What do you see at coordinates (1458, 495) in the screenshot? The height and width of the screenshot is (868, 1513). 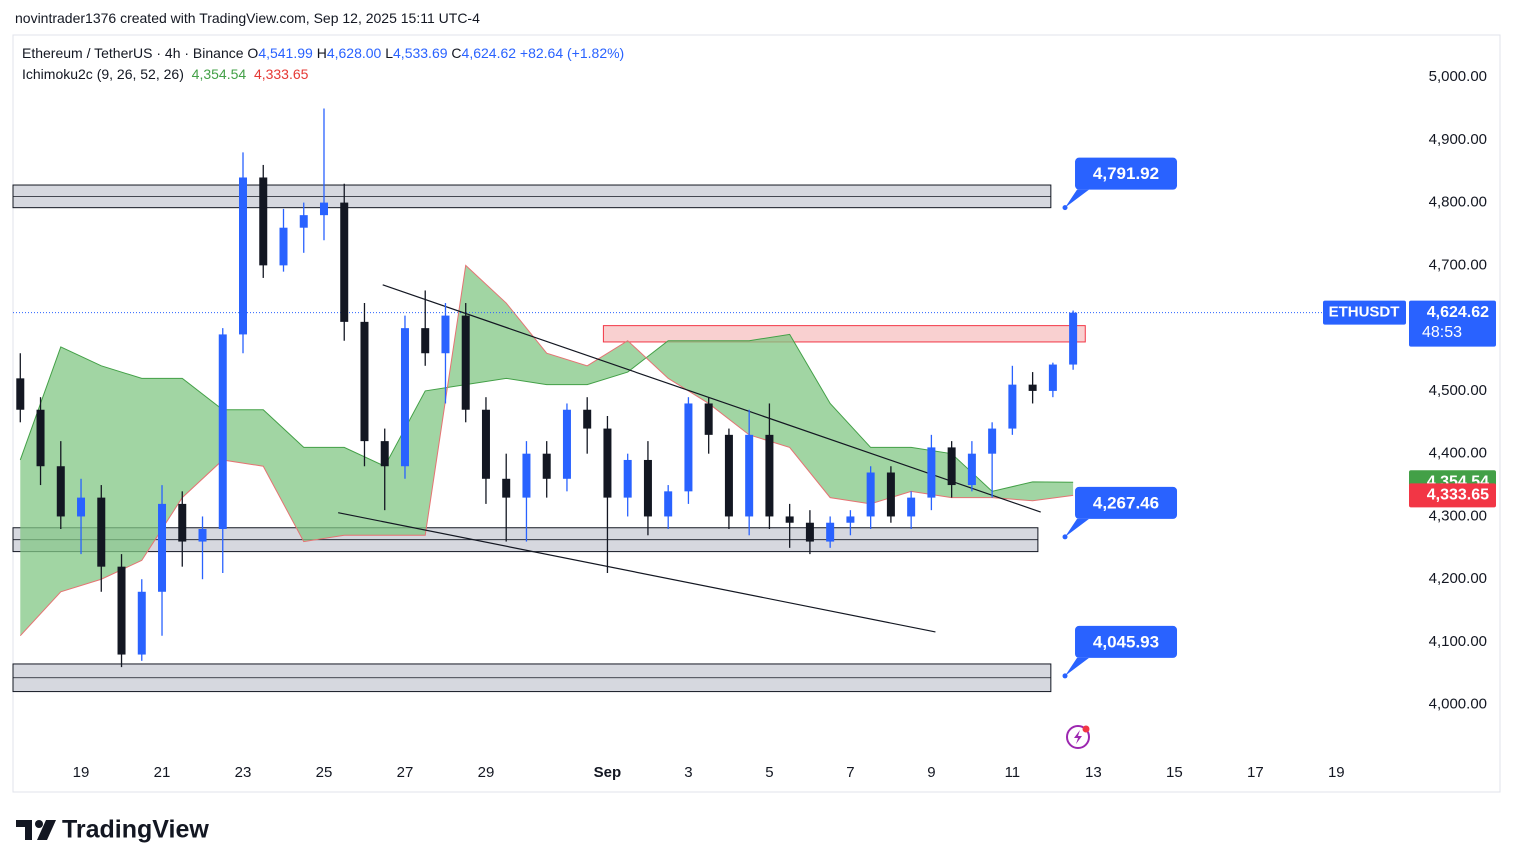 I see `price-tag-label: 4,333.65` at bounding box center [1458, 495].